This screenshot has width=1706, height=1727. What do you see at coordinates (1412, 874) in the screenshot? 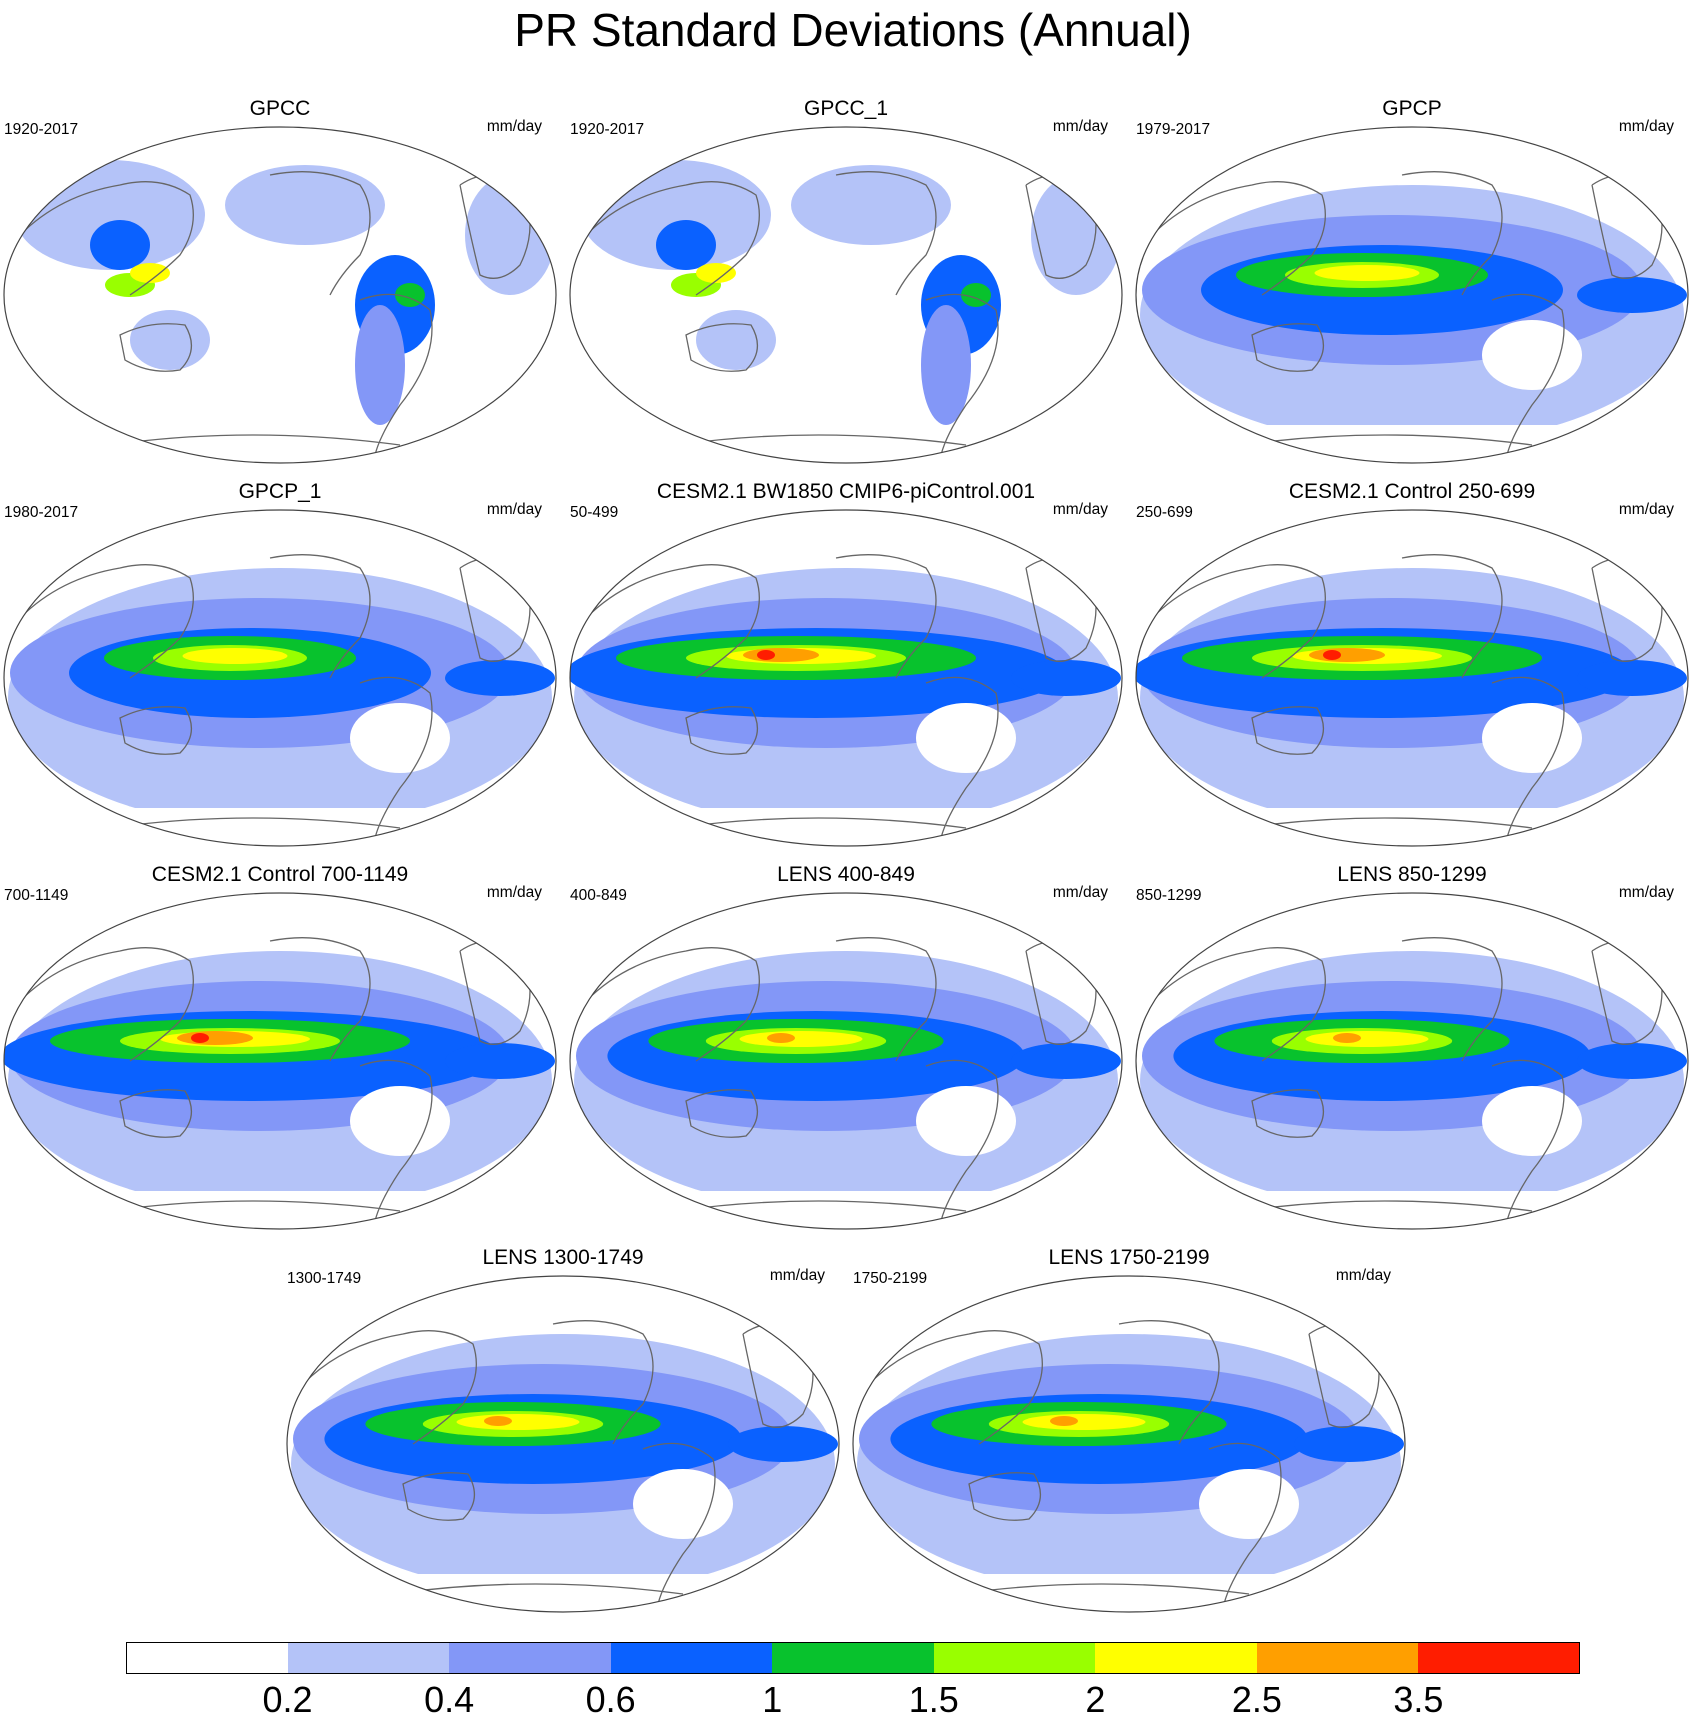
I see `panel-title: LENS 850-1299` at bounding box center [1412, 874].